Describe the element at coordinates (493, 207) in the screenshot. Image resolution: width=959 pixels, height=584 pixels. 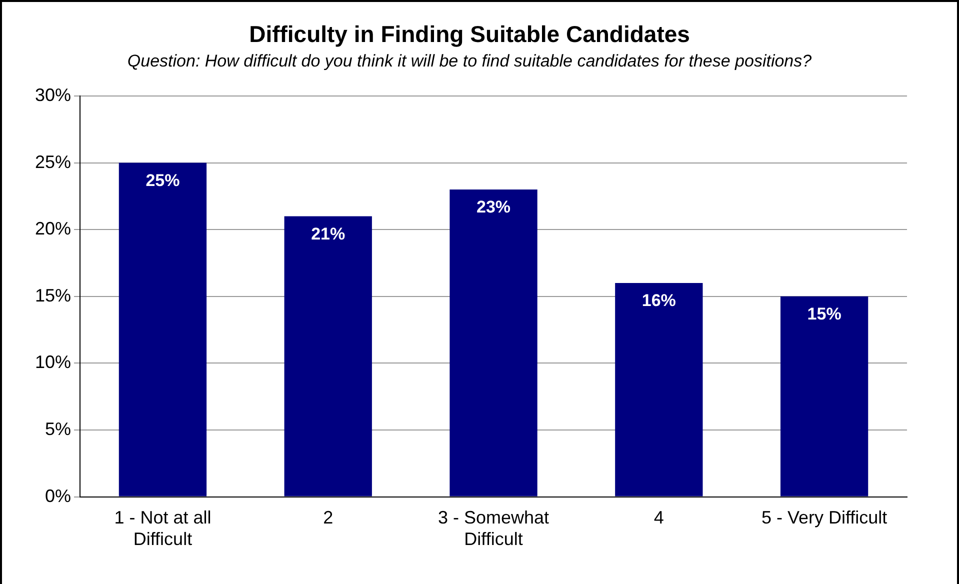
I see `data-label: 23%` at that location.